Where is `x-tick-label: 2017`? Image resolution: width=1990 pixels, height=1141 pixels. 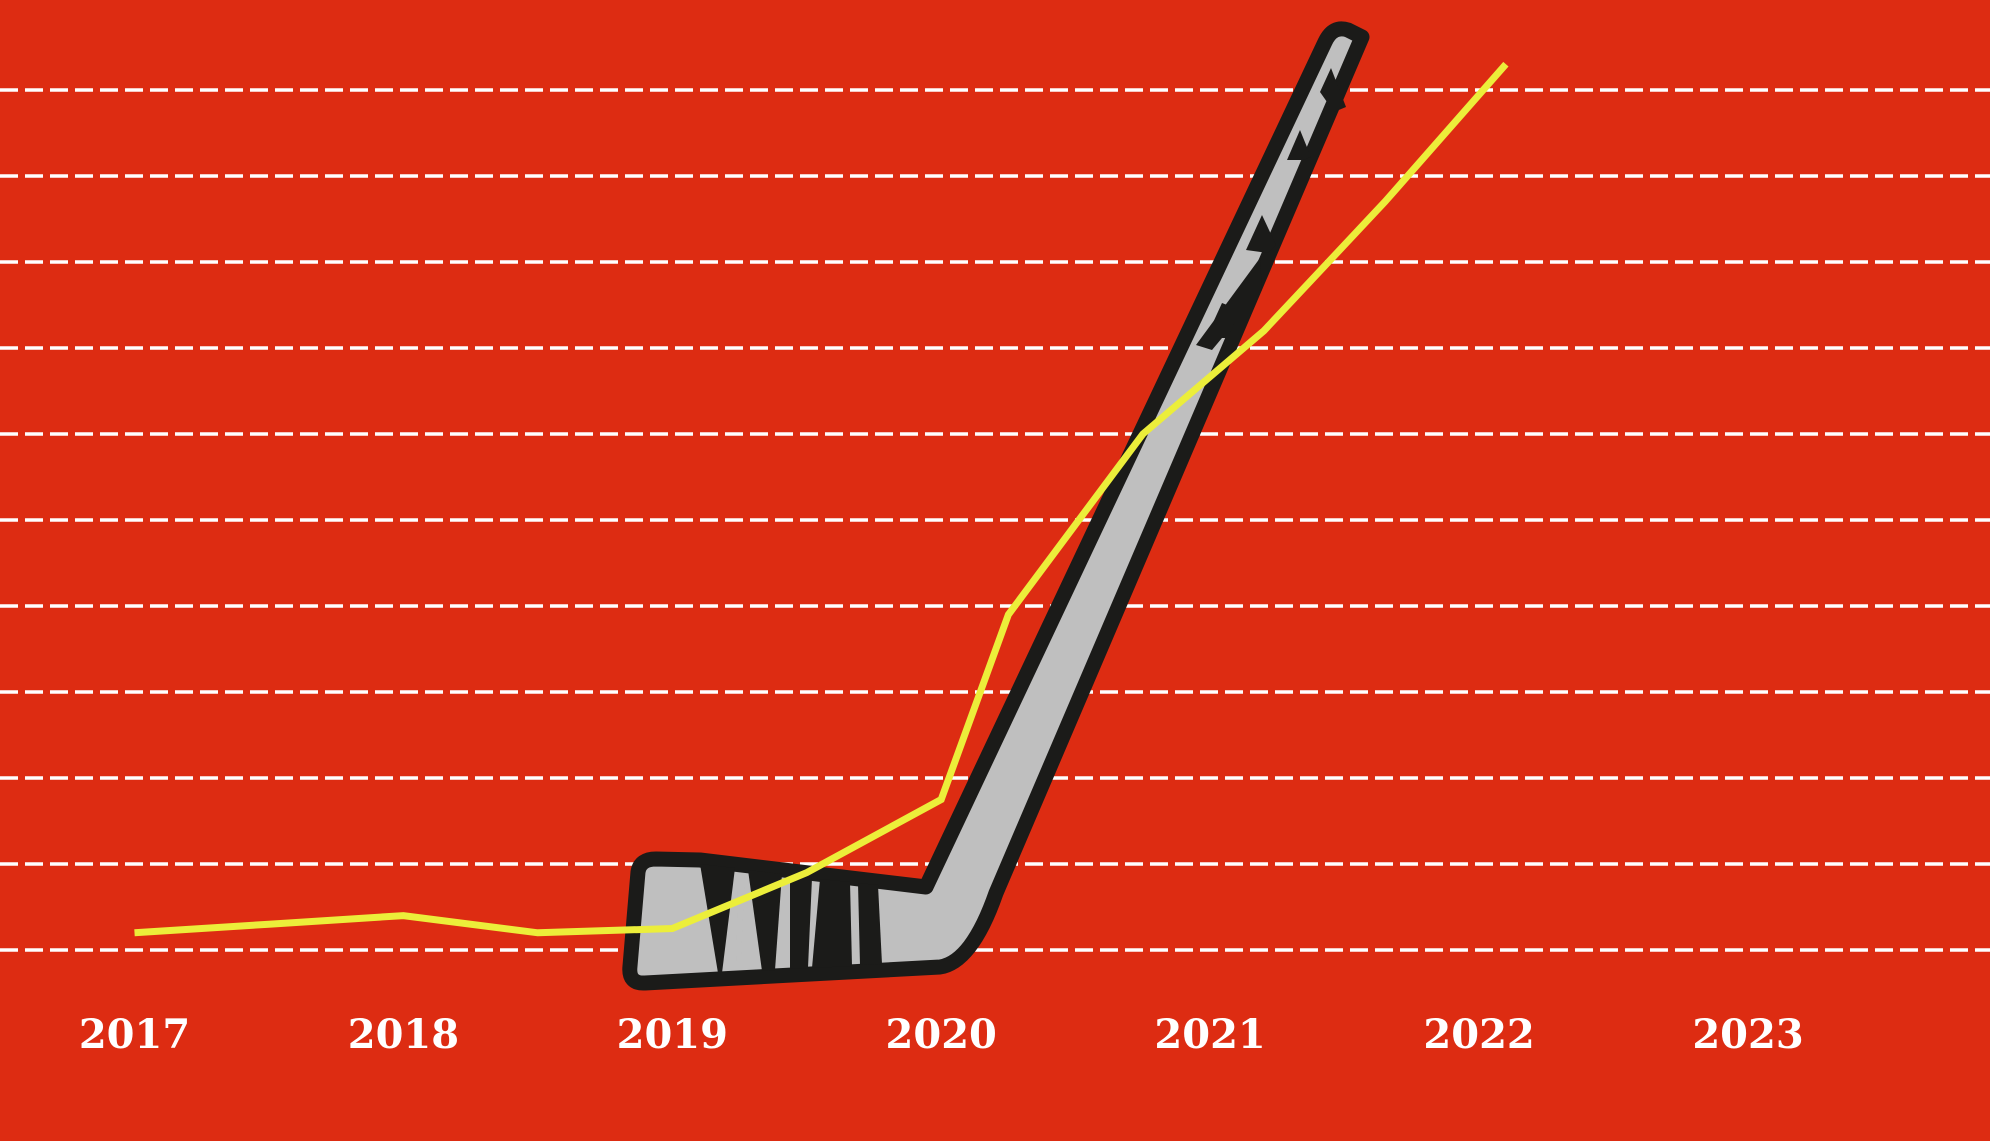 x-tick-label: 2017 is located at coordinates (134, 1034).